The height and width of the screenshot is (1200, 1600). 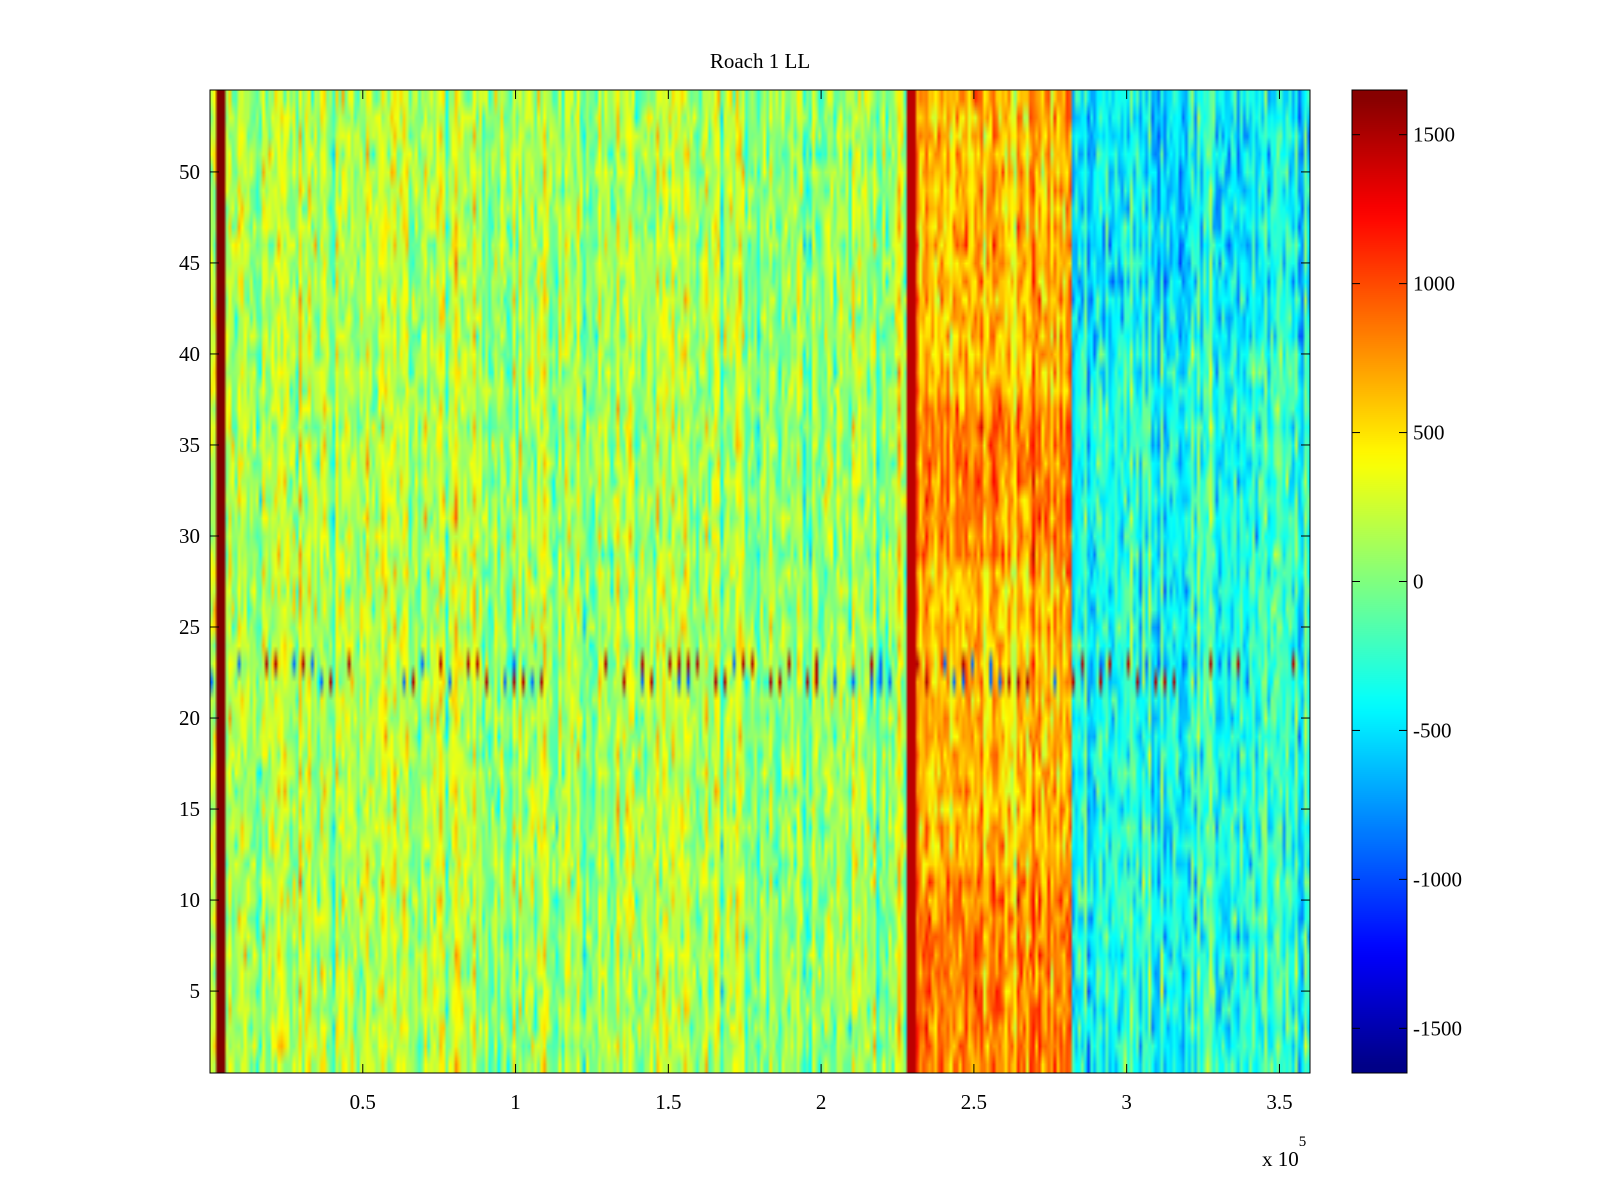 I want to click on y-tick-label: 10, so click(x=189, y=900).